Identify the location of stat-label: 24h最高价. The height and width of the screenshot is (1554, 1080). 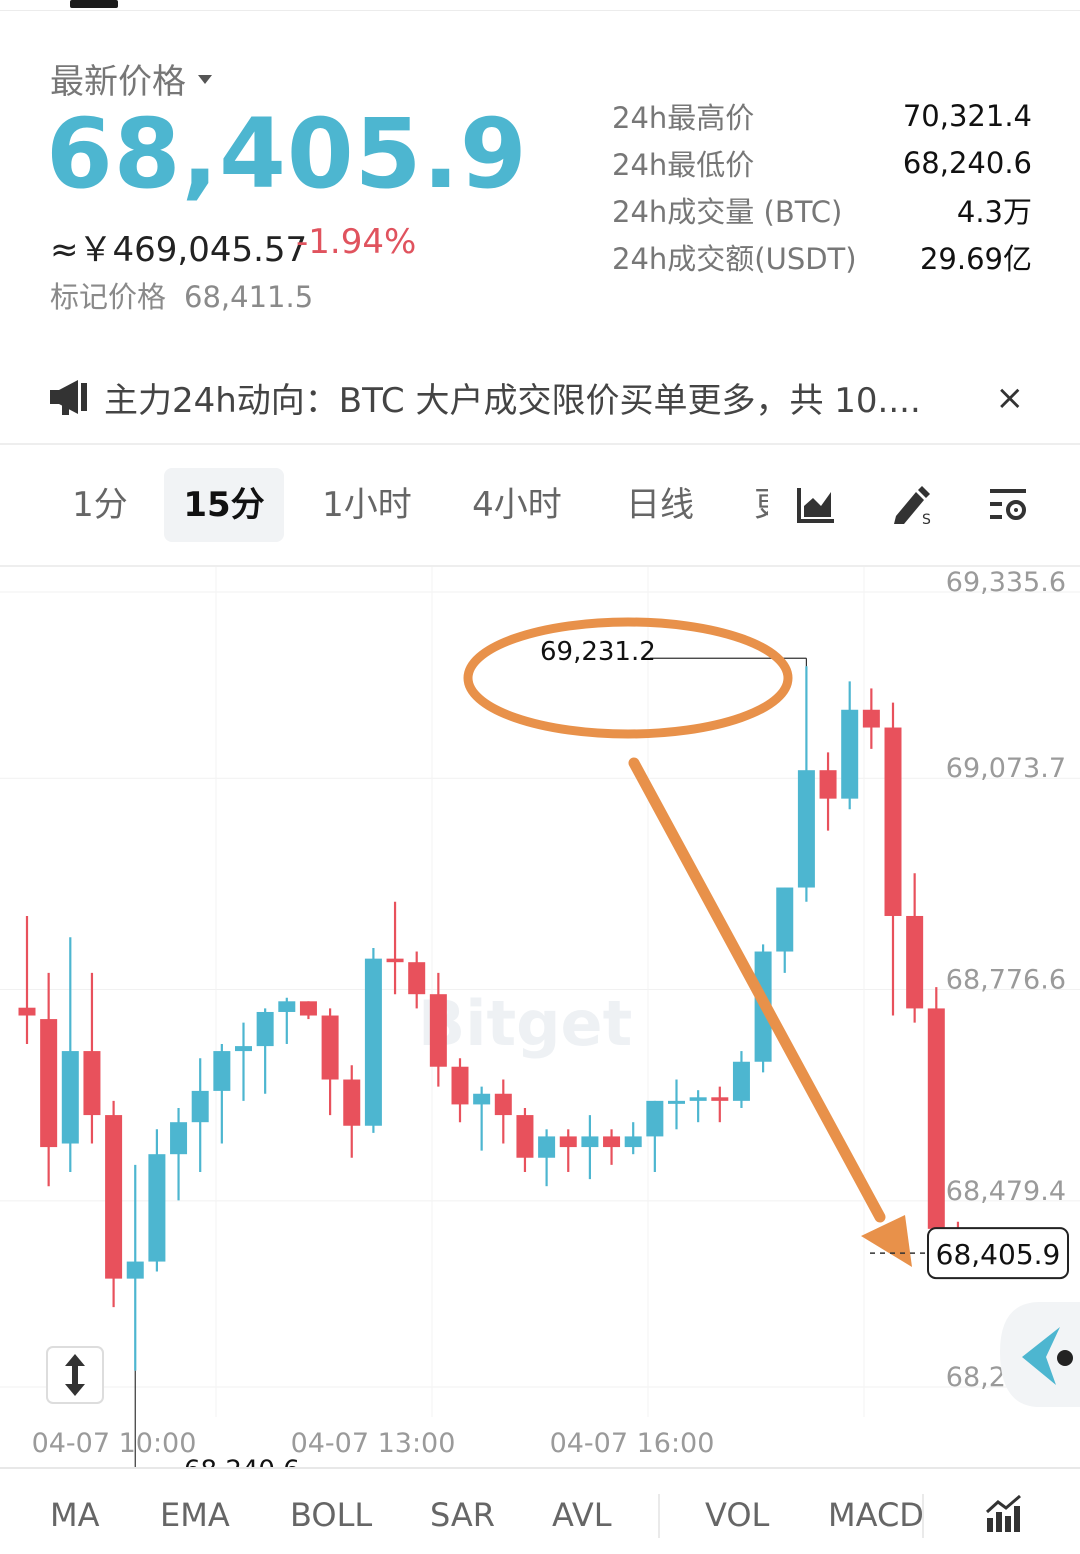
(683, 117).